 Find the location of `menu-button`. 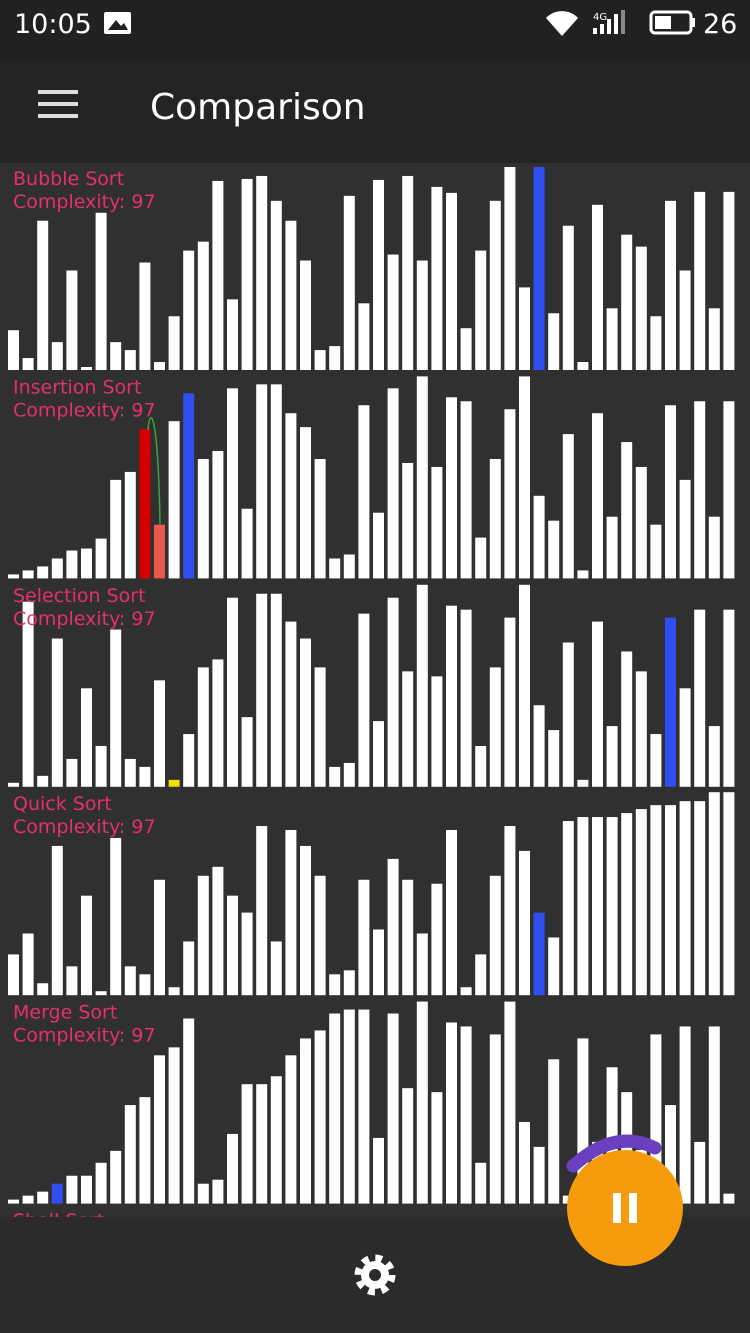

menu-button is located at coordinates (58, 104).